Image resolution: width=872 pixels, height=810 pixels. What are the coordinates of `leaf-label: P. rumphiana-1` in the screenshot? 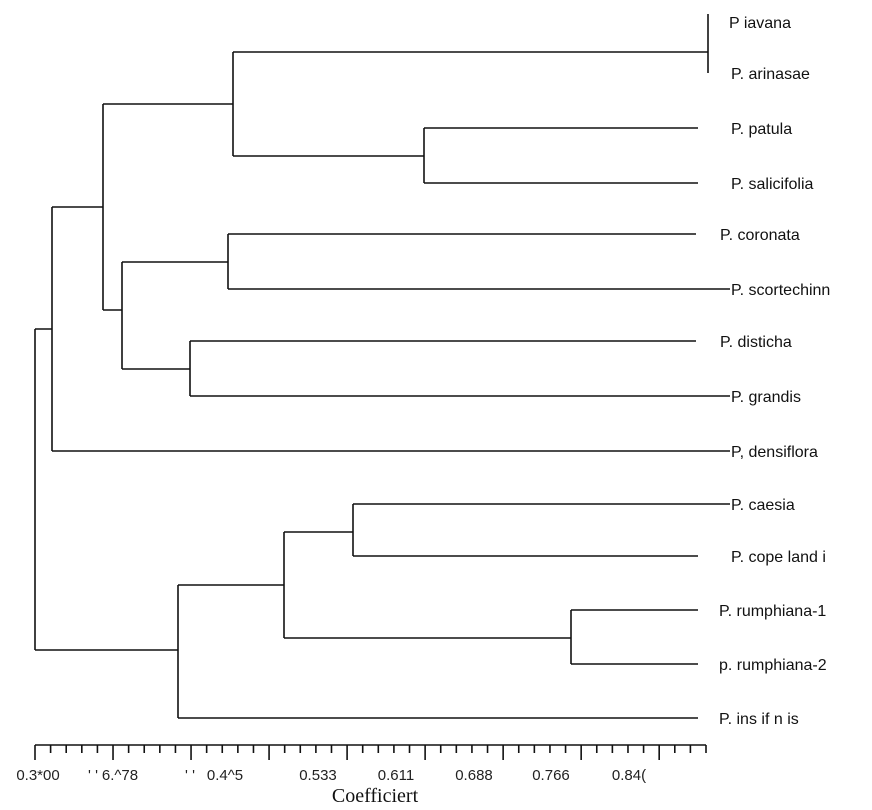 It's located at (772, 611).